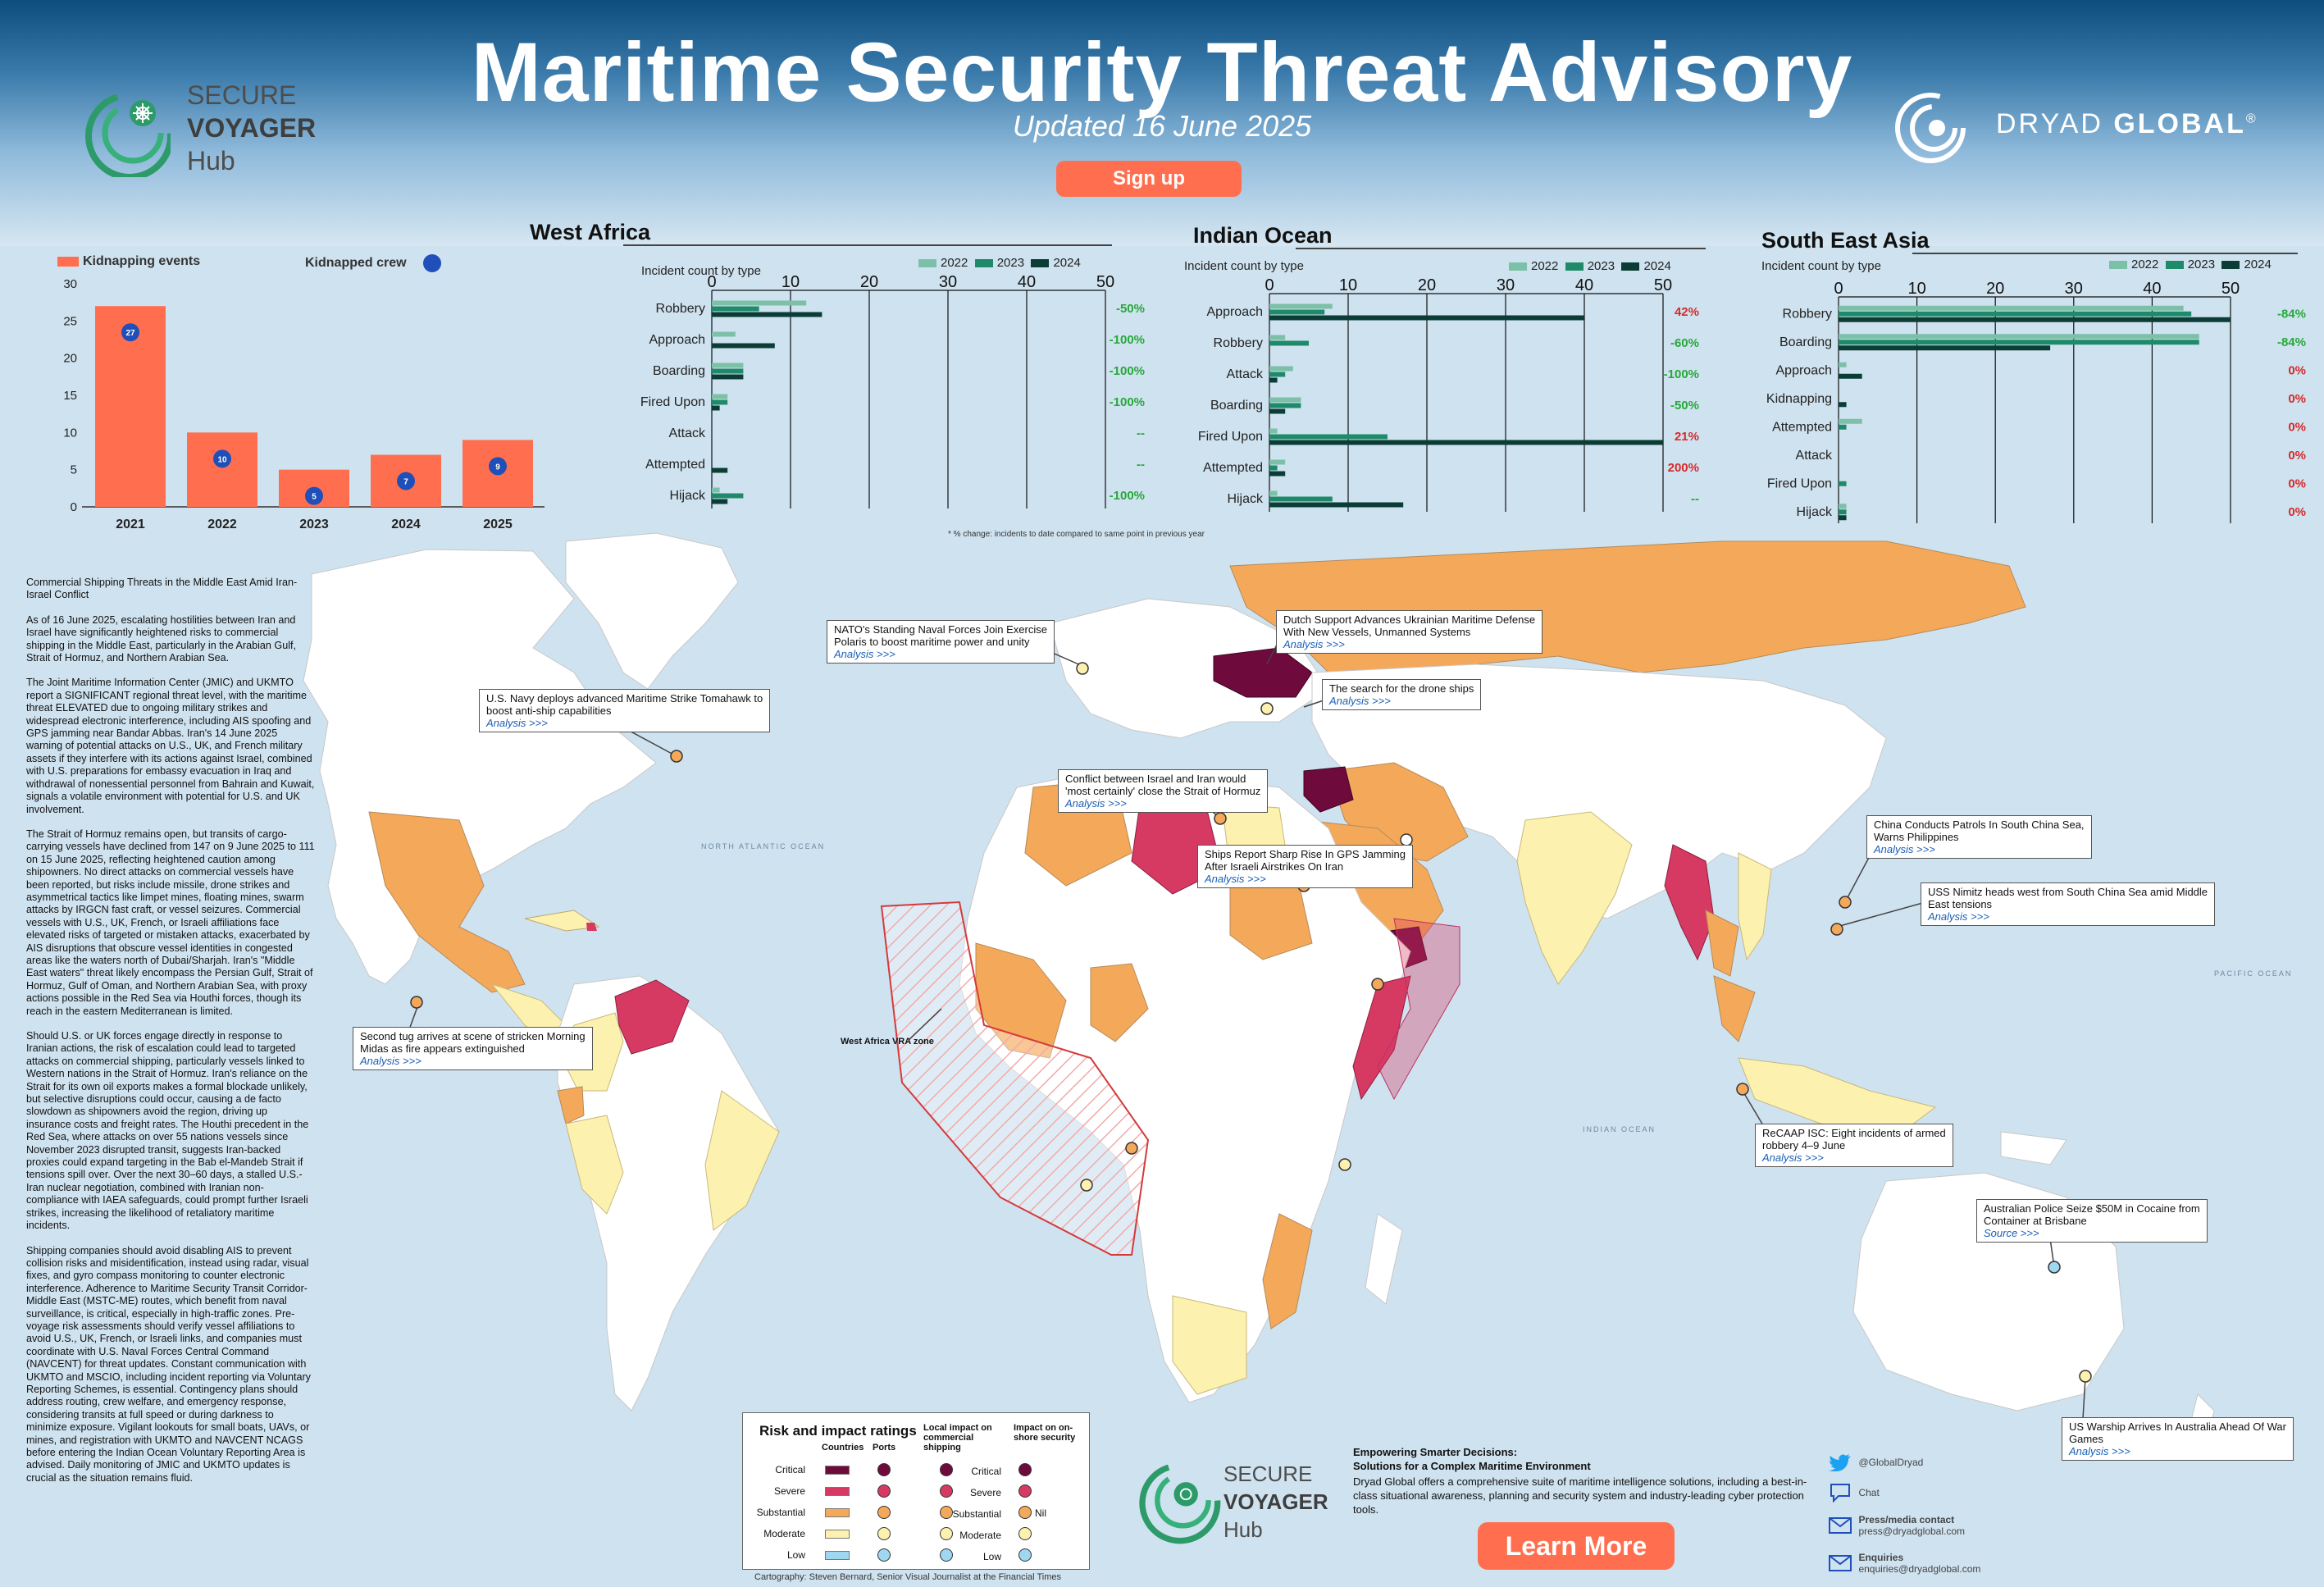 The image size is (2324, 1587). I want to click on kidnap-y-tick: 5, so click(74, 470).